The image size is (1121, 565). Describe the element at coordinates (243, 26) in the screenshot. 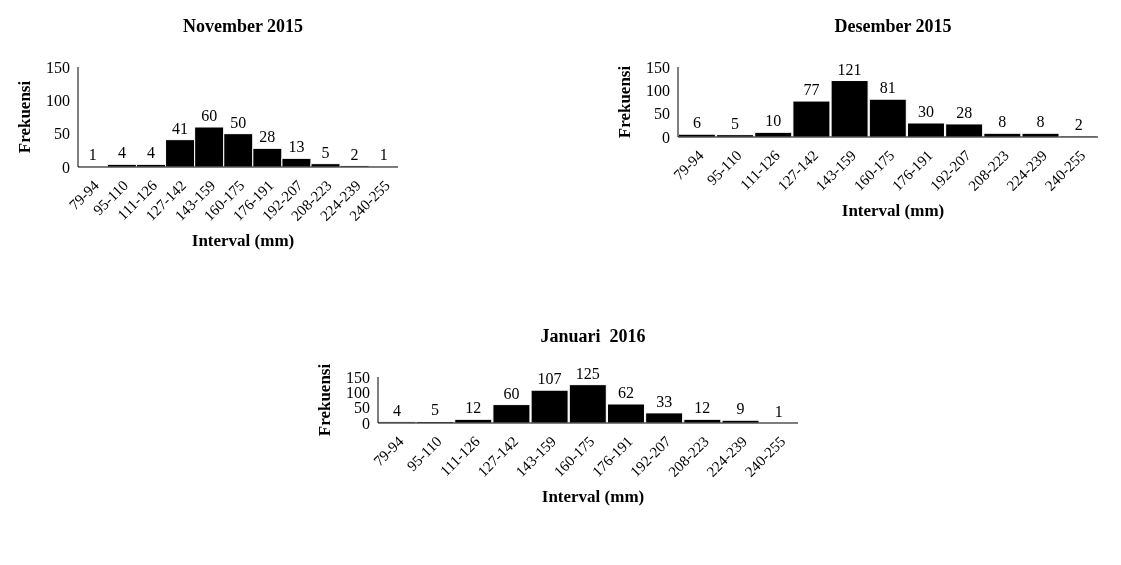

I see `chart-title: November 2015` at that location.